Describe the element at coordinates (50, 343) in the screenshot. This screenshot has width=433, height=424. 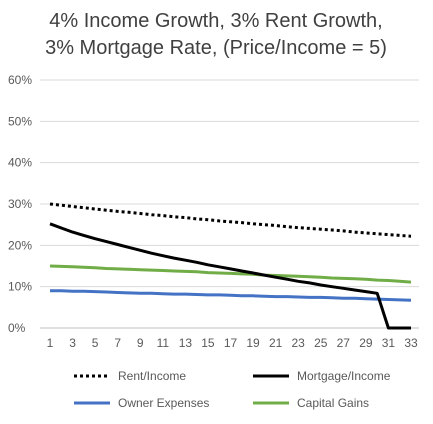
I see `x-tick-label: 1` at that location.